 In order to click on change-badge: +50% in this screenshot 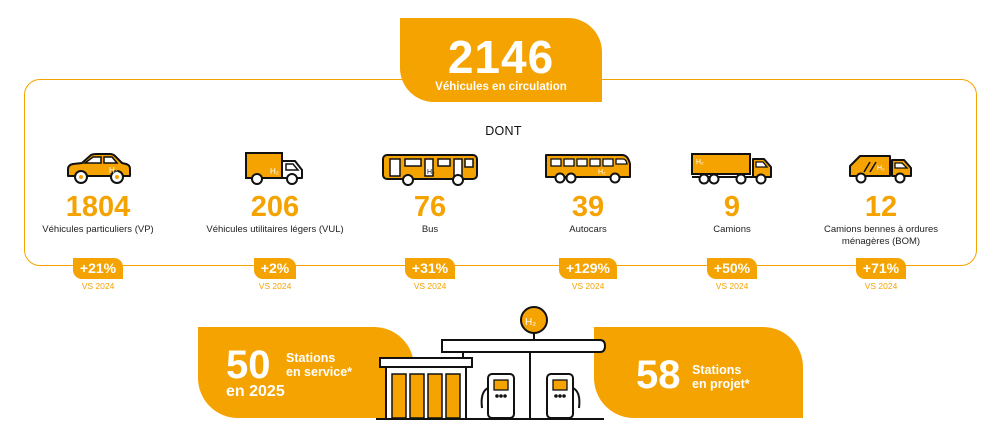, I will do `click(732, 268)`.